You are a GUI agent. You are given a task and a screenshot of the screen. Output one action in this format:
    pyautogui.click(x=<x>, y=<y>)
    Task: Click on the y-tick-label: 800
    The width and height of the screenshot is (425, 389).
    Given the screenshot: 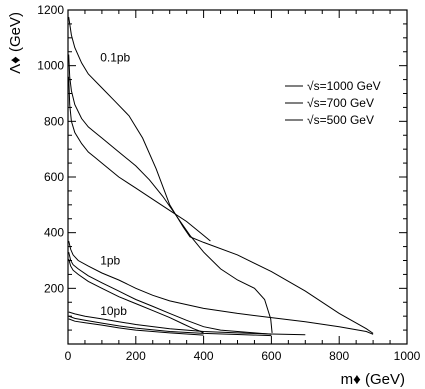 What is the action you would take?
    pyautogui.click(x=54, y=121)
    